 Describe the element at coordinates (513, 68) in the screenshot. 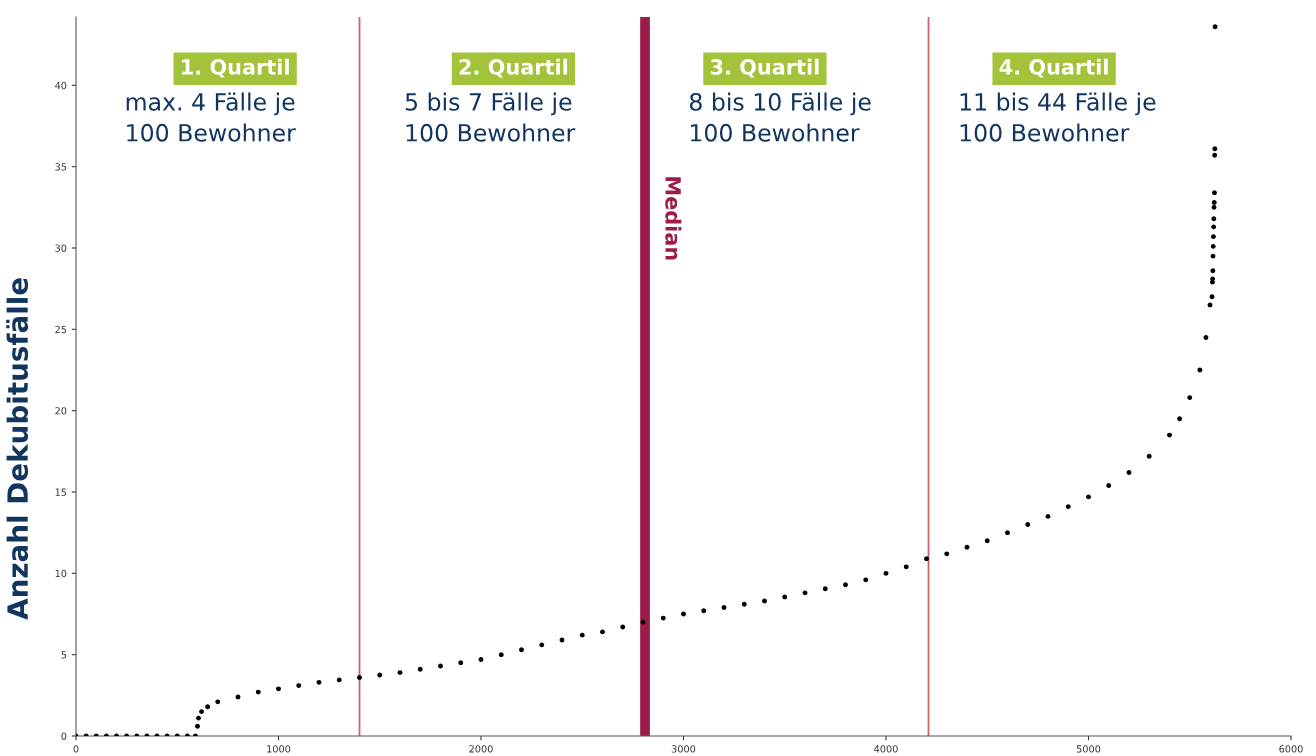

I see `annotation: 2. Quartil` at that location.